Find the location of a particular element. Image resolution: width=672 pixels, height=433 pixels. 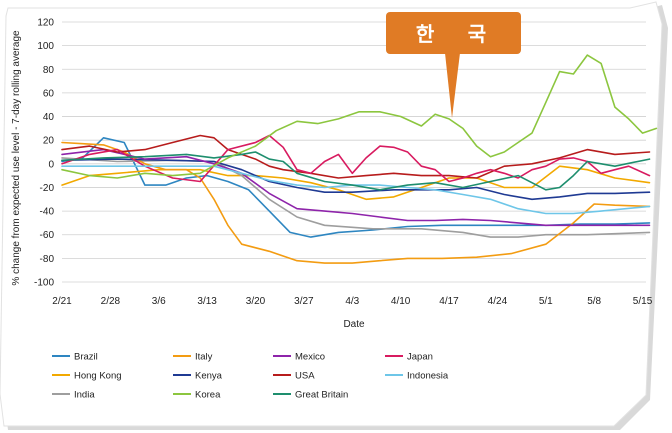

callout-box is located at coordinates (453, 33).